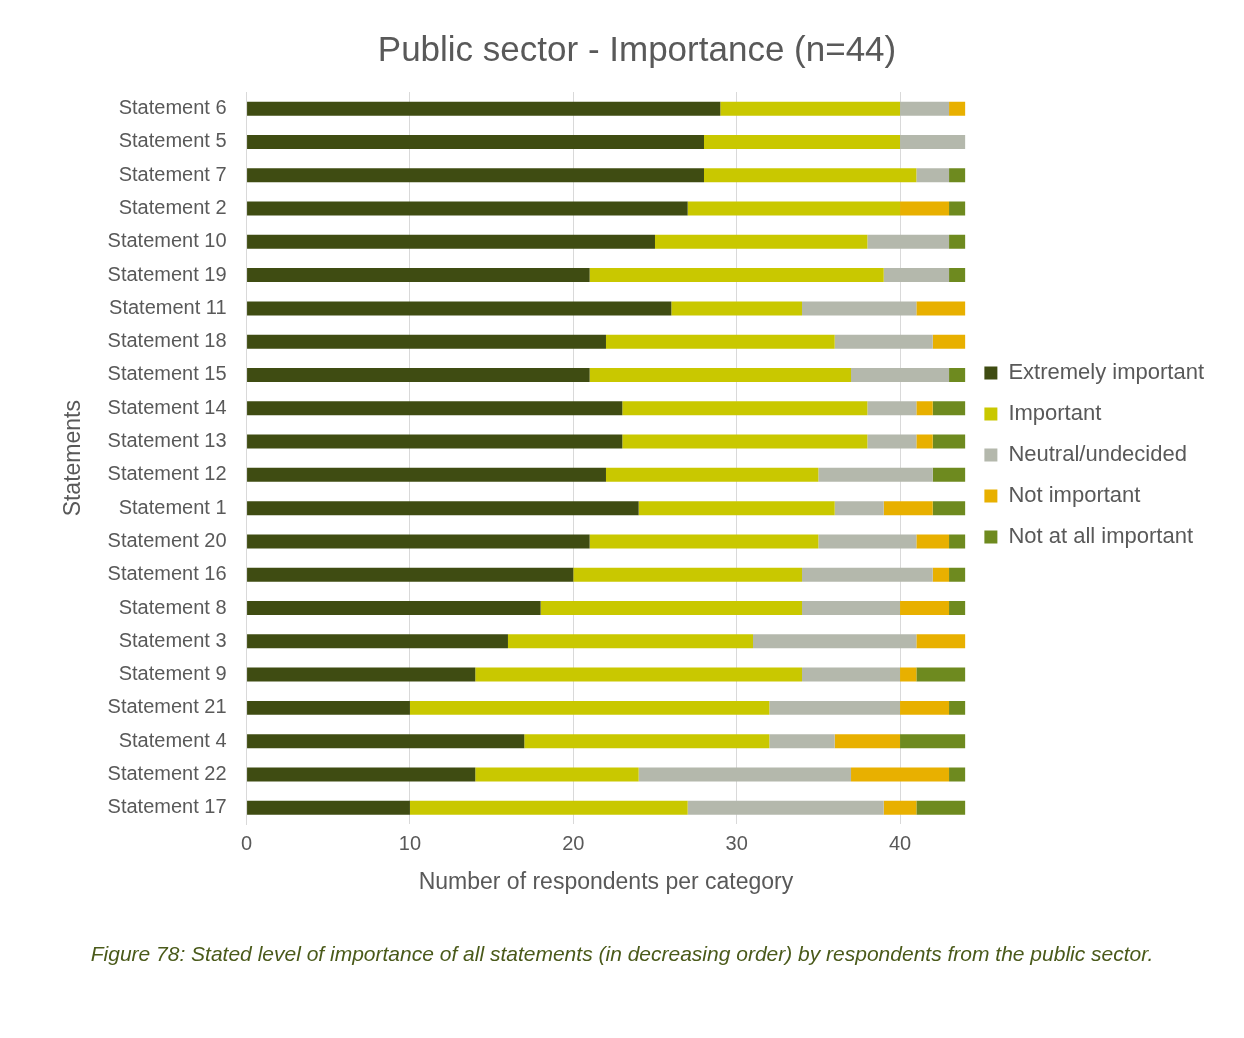 The height and width of the screenshot is (1038, 1244). Describe the element at coordinates (168, 306) in the screenshot. I see `y-tick-label: Statement 11` at that location.